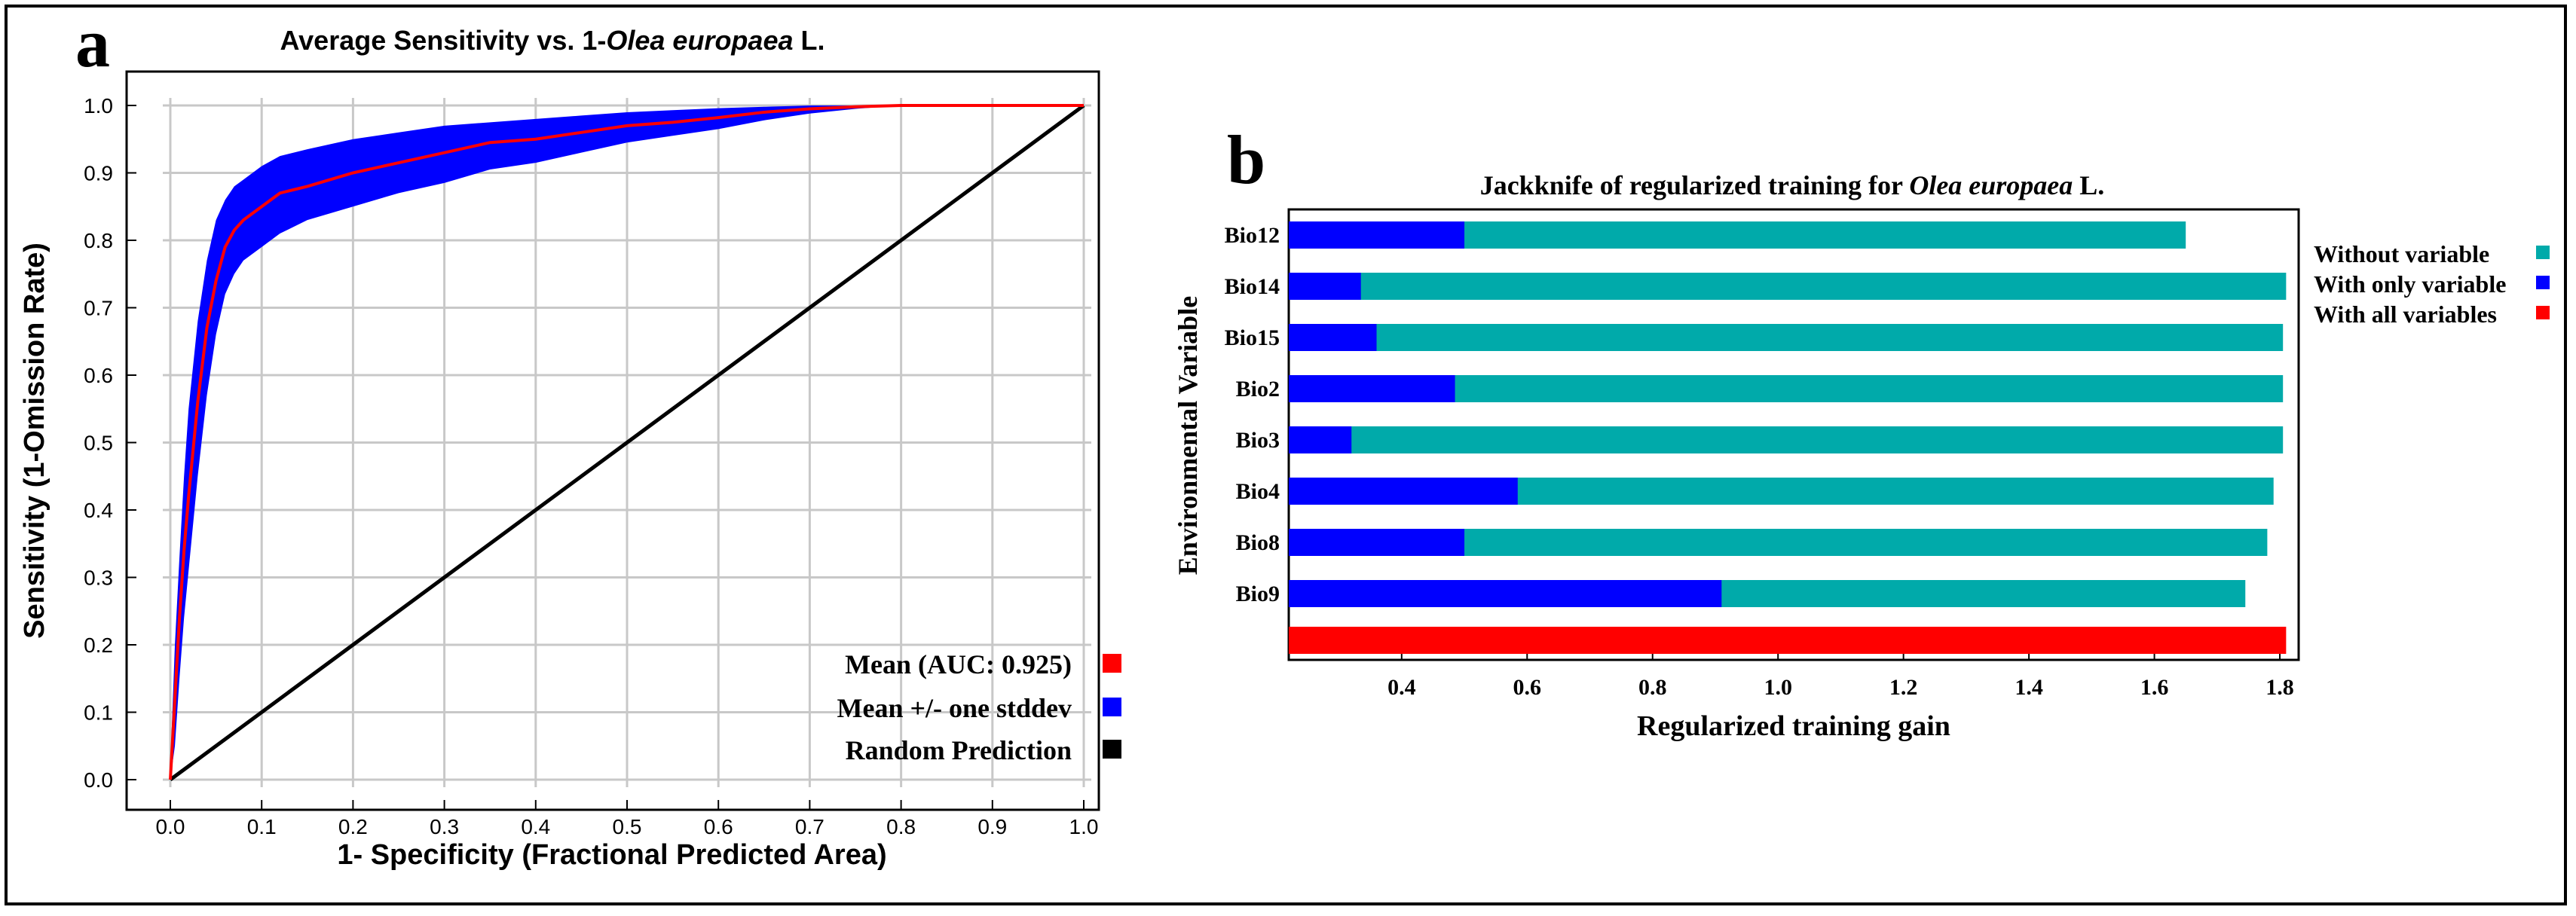 The image size is (2576, 916). What do you see at coordinates (98, 443) in the screenshot?
I see `y-tick-label: 0.5` at bounding box center [98, 443].